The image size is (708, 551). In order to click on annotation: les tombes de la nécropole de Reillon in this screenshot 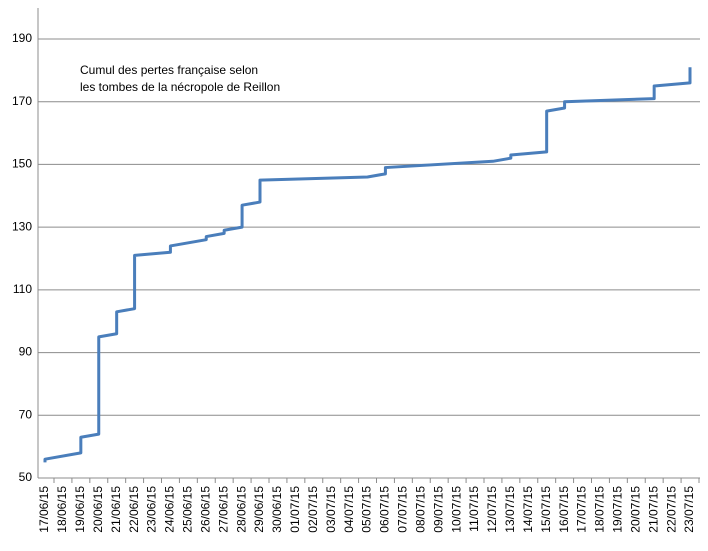, I will do `click(180, 87)`.